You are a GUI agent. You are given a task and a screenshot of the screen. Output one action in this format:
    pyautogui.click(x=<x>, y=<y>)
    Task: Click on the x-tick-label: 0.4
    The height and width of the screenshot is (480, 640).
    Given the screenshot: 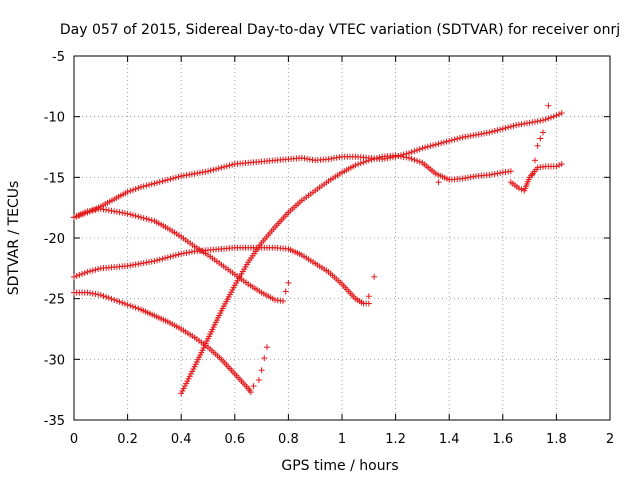 What is the action you would take?
    pyautogui.click(x=181, y=439)
    